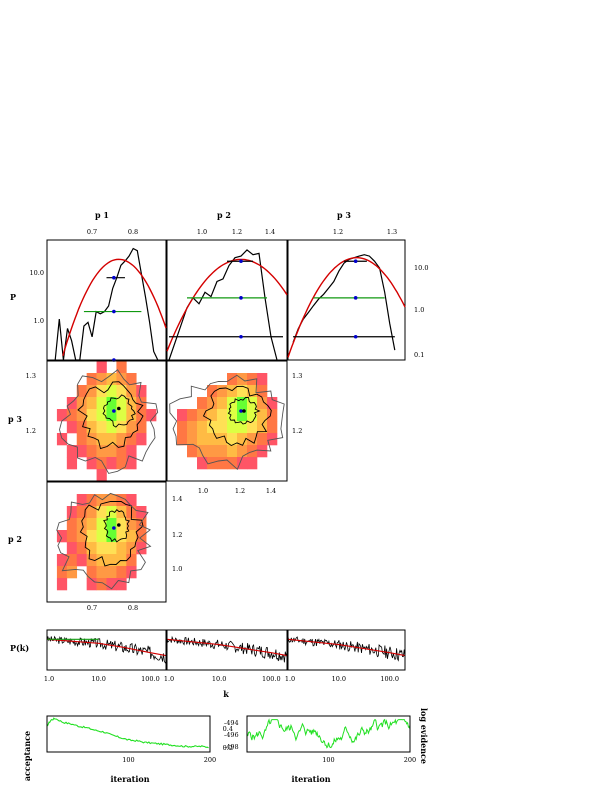  I want to click on marginal-p1-histogram, so click(106, 304).